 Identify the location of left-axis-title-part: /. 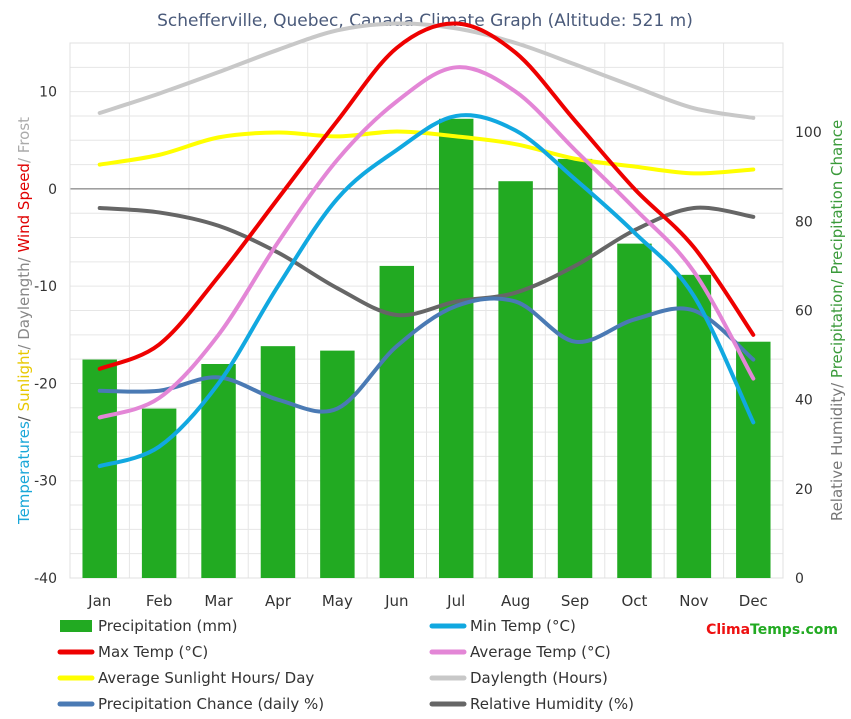
(24, 416).